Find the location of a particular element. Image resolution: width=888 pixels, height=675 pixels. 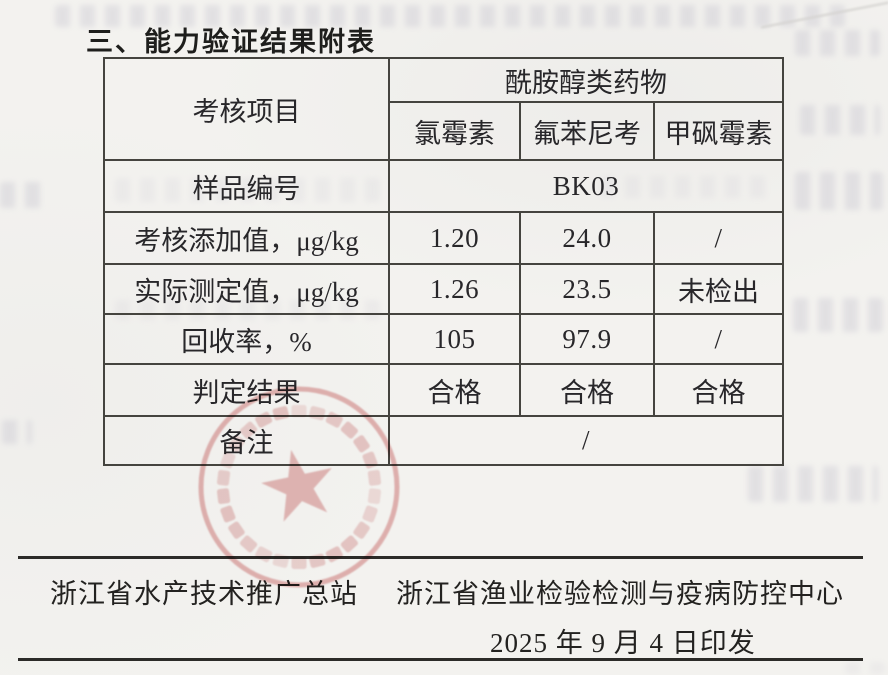

footer-issue-date: 2025 年 9 月 4 日印发 is located at coordinates (623, 643).